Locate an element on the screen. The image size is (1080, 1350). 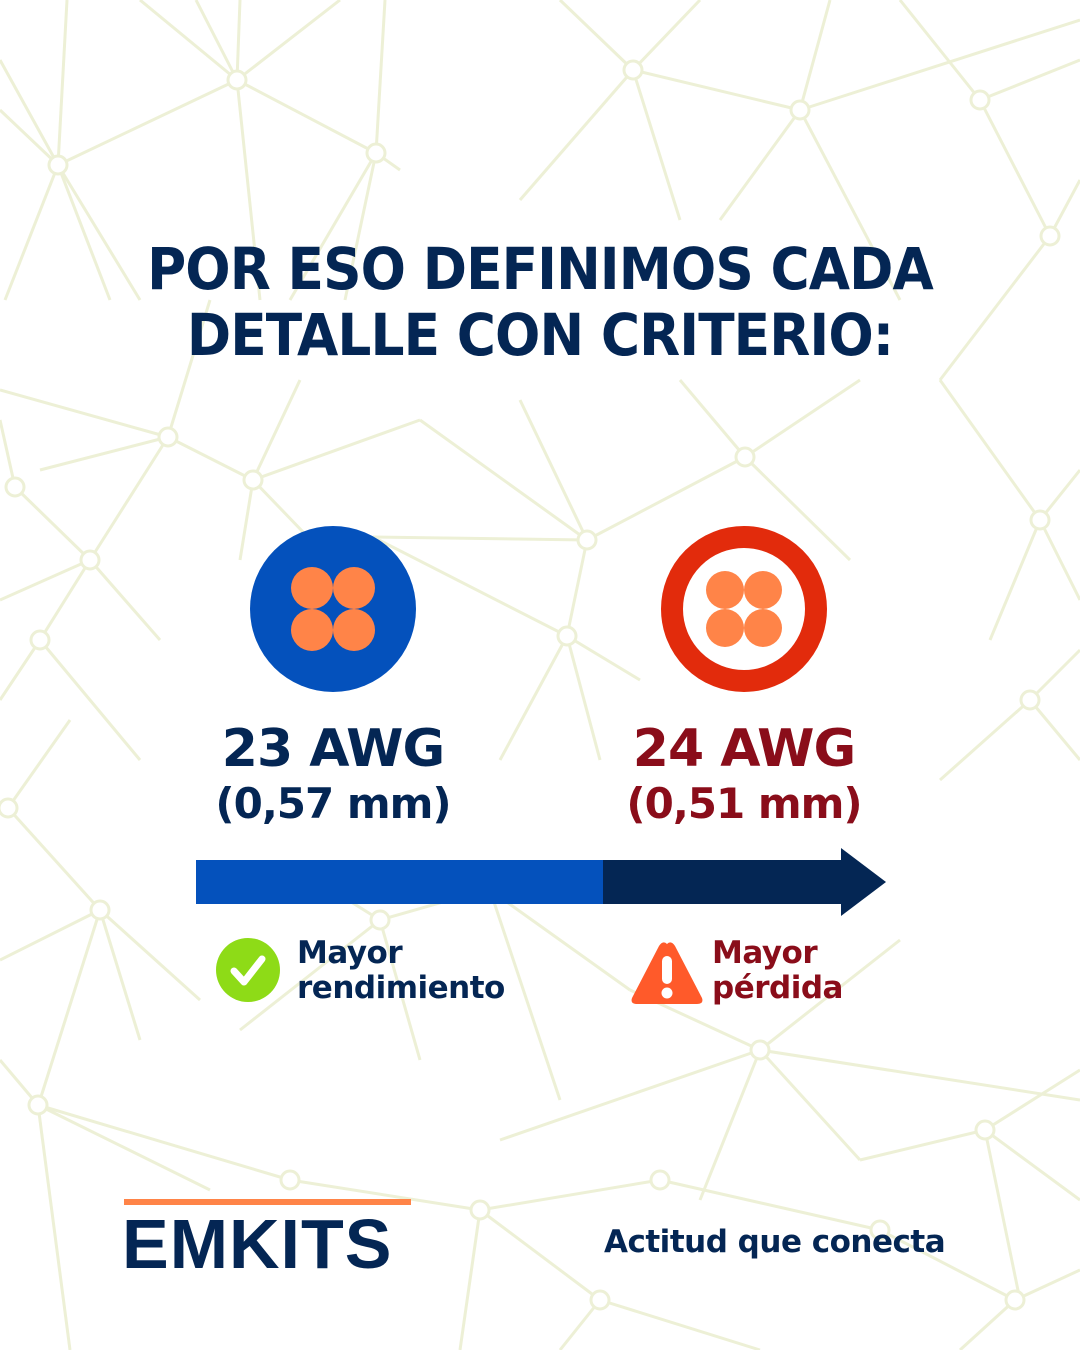
tagline: Actitud que conecta is located at coordinates (775, 1242).